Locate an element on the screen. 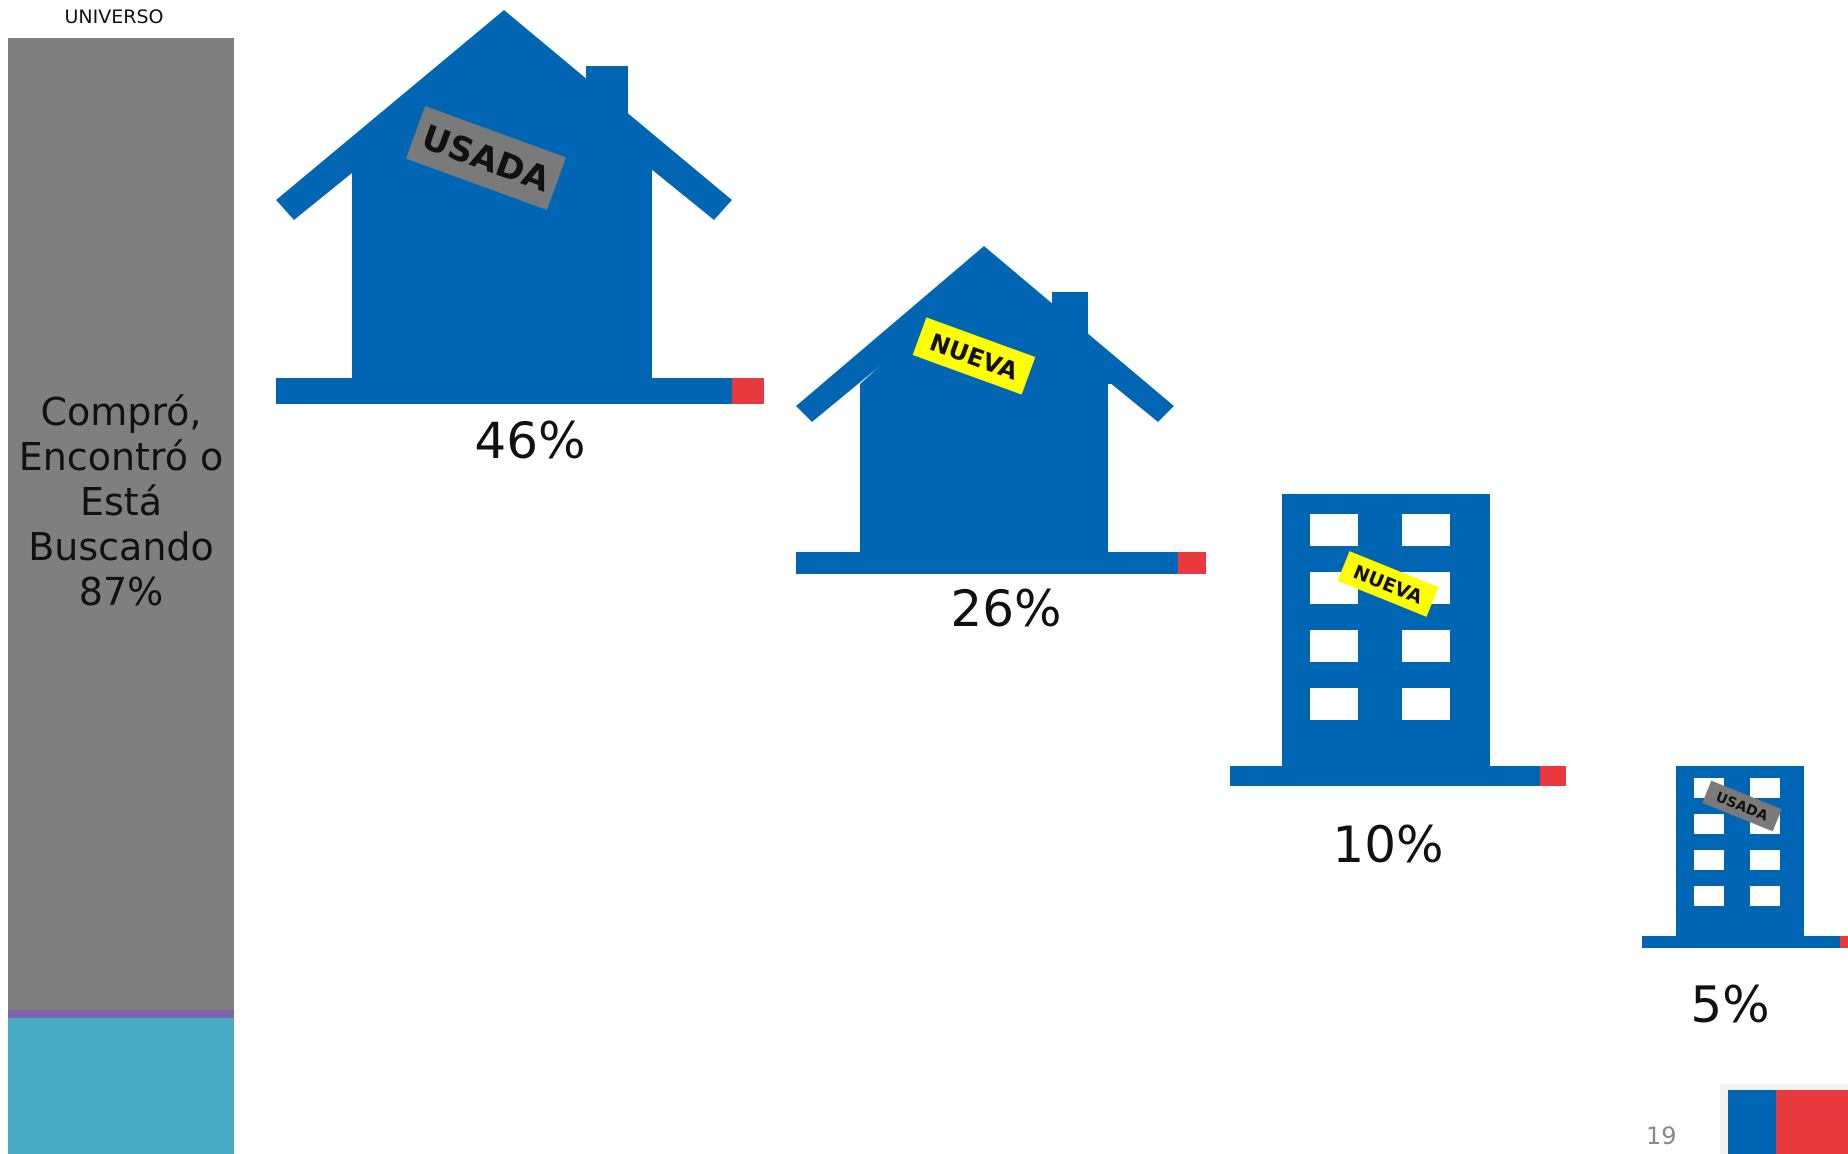 The height and width of the screenshot is (1154, 1848). universe-bar: Compró, Encontró o Está Buscando 87% is located at coordinates (121, 596).